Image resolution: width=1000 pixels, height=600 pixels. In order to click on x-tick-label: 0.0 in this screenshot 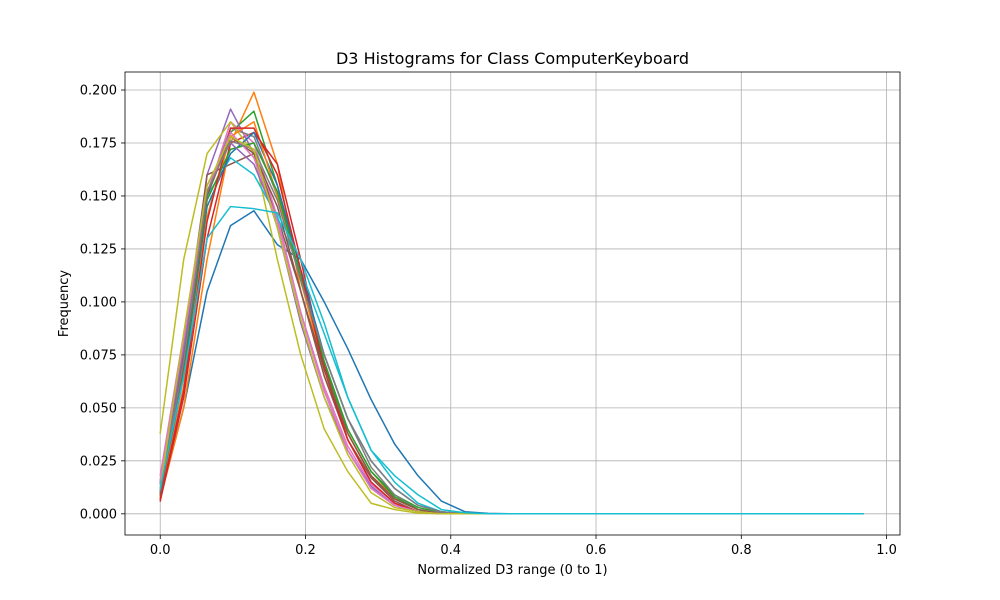, I will do `click(160, 550)`.